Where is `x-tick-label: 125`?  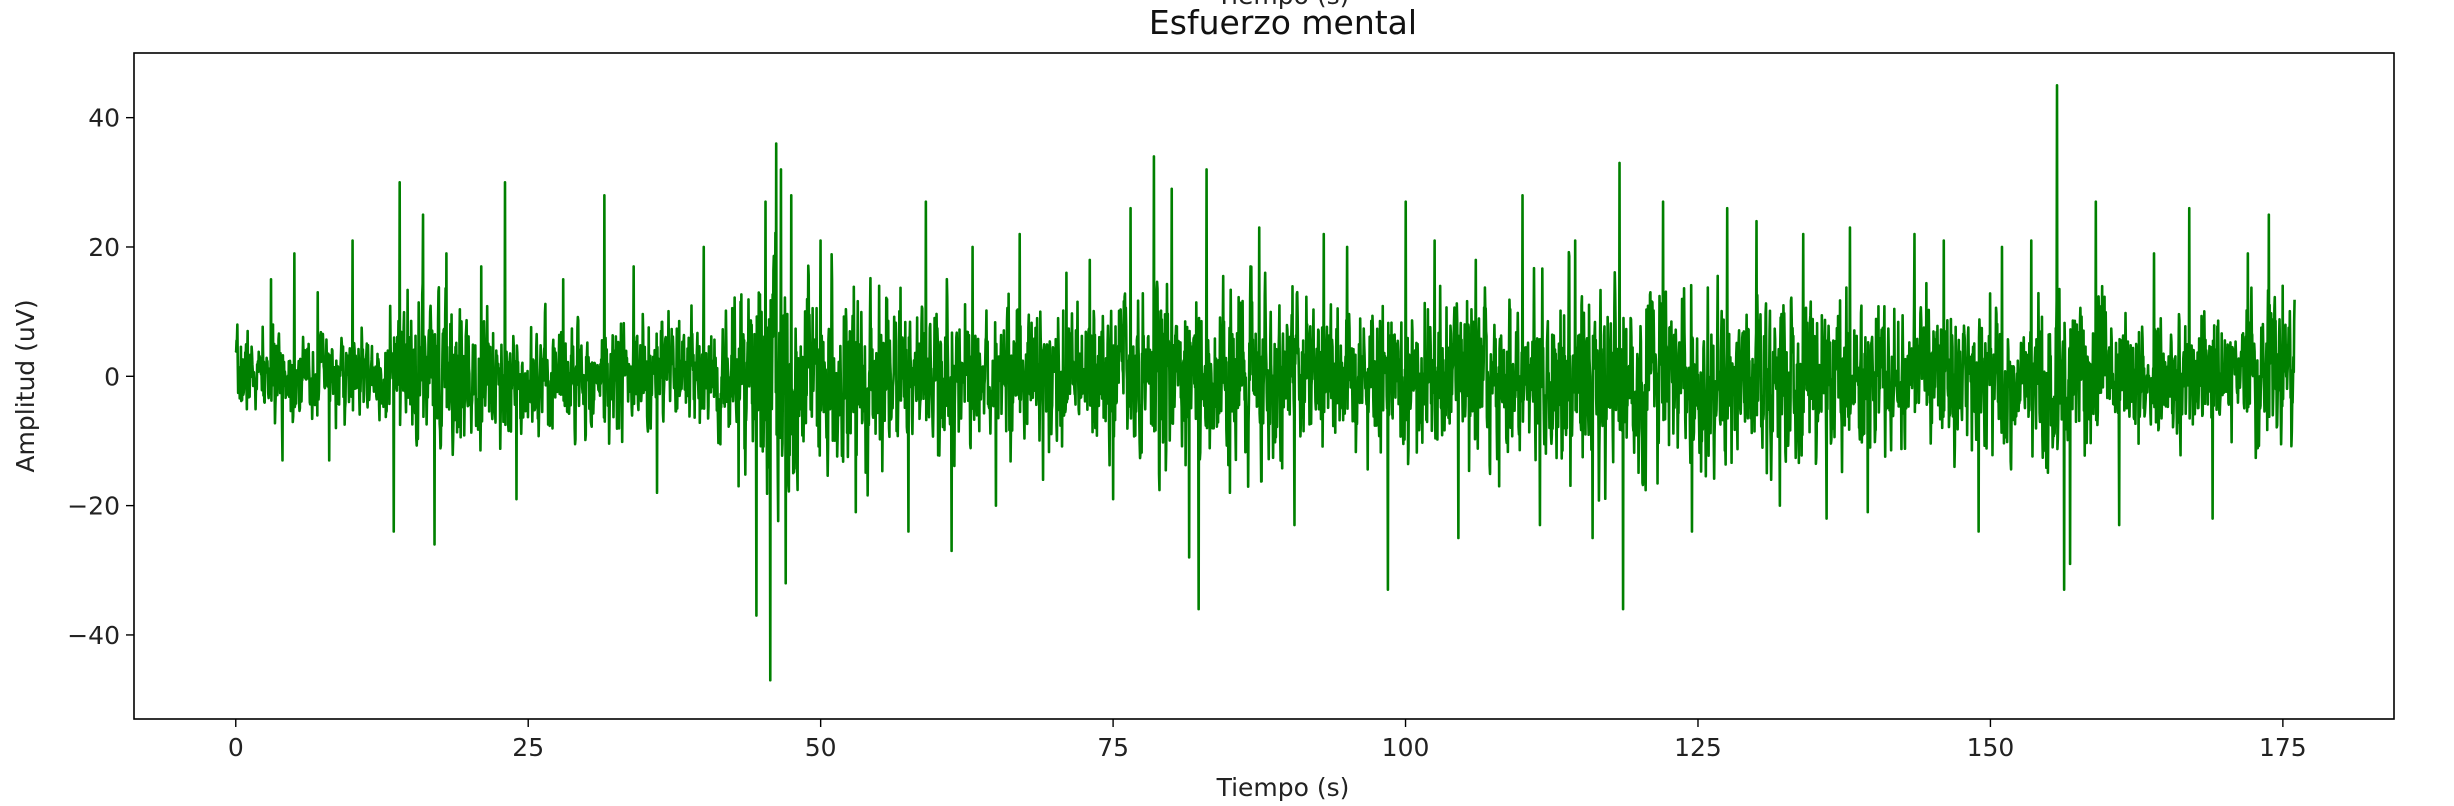
x-tick-label: 125 is located at coordinates (1698, 747).